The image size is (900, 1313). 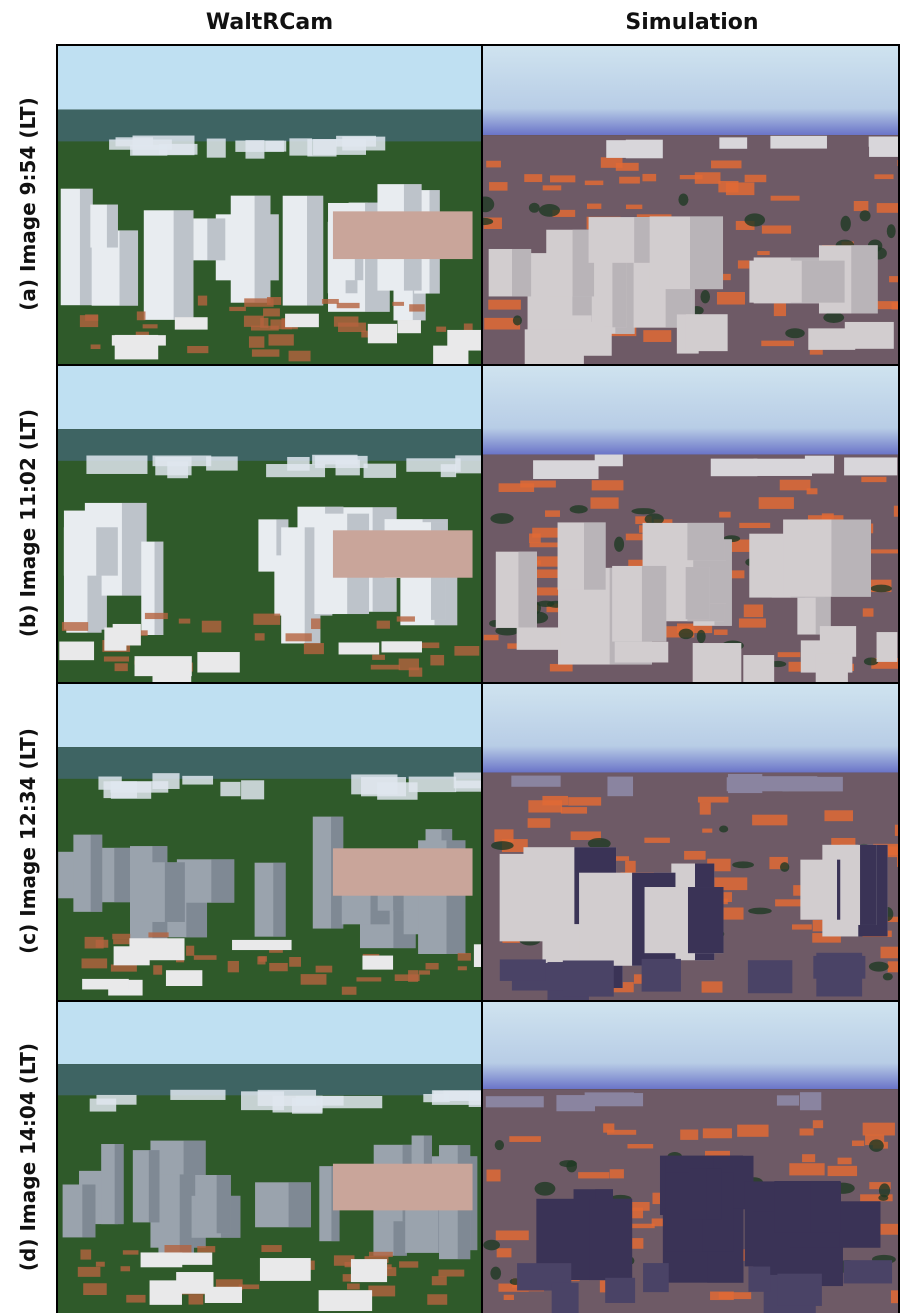 What do you see at coordinates (692, 22) in the screenshot?
I see `column-header-simulation: Simulation` at bounding box center [692, 22].